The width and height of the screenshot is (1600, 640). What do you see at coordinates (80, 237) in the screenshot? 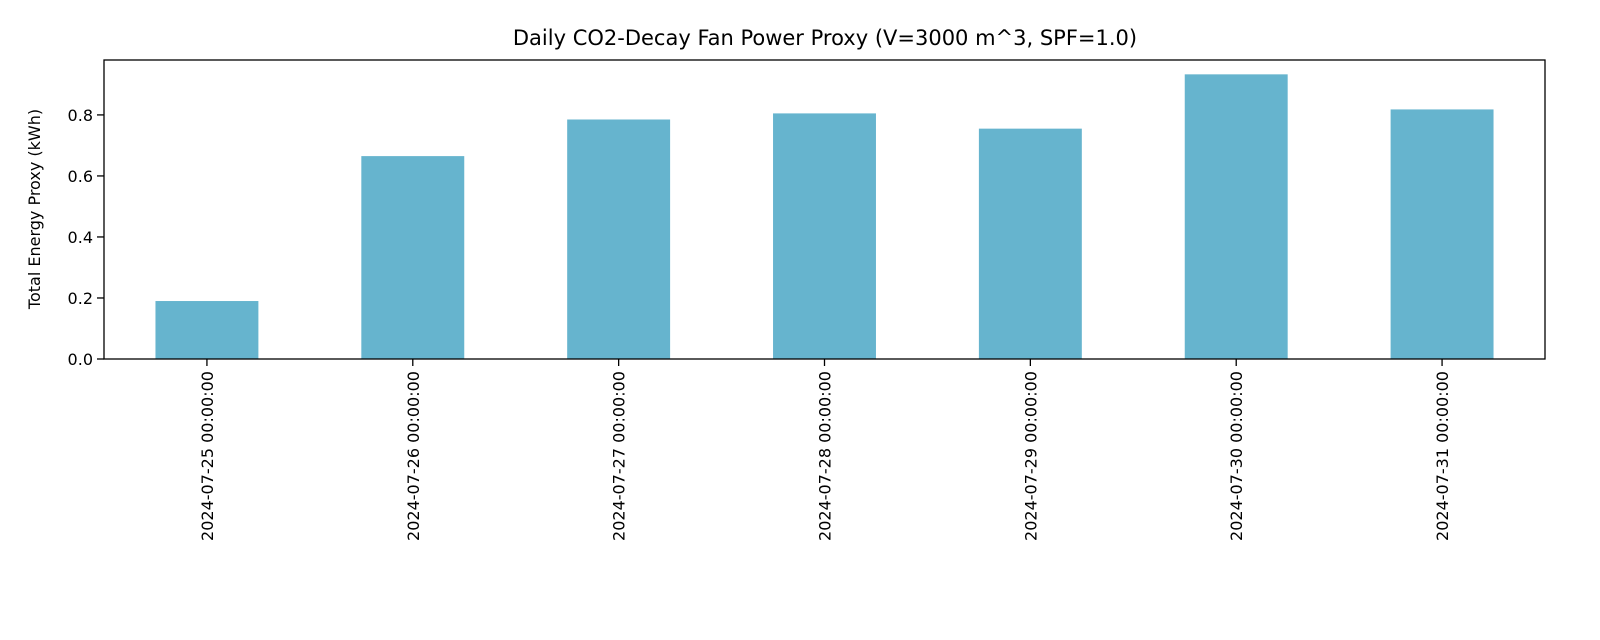
I see `y-tick-label: 0.4` at bounding box center [80, 237].